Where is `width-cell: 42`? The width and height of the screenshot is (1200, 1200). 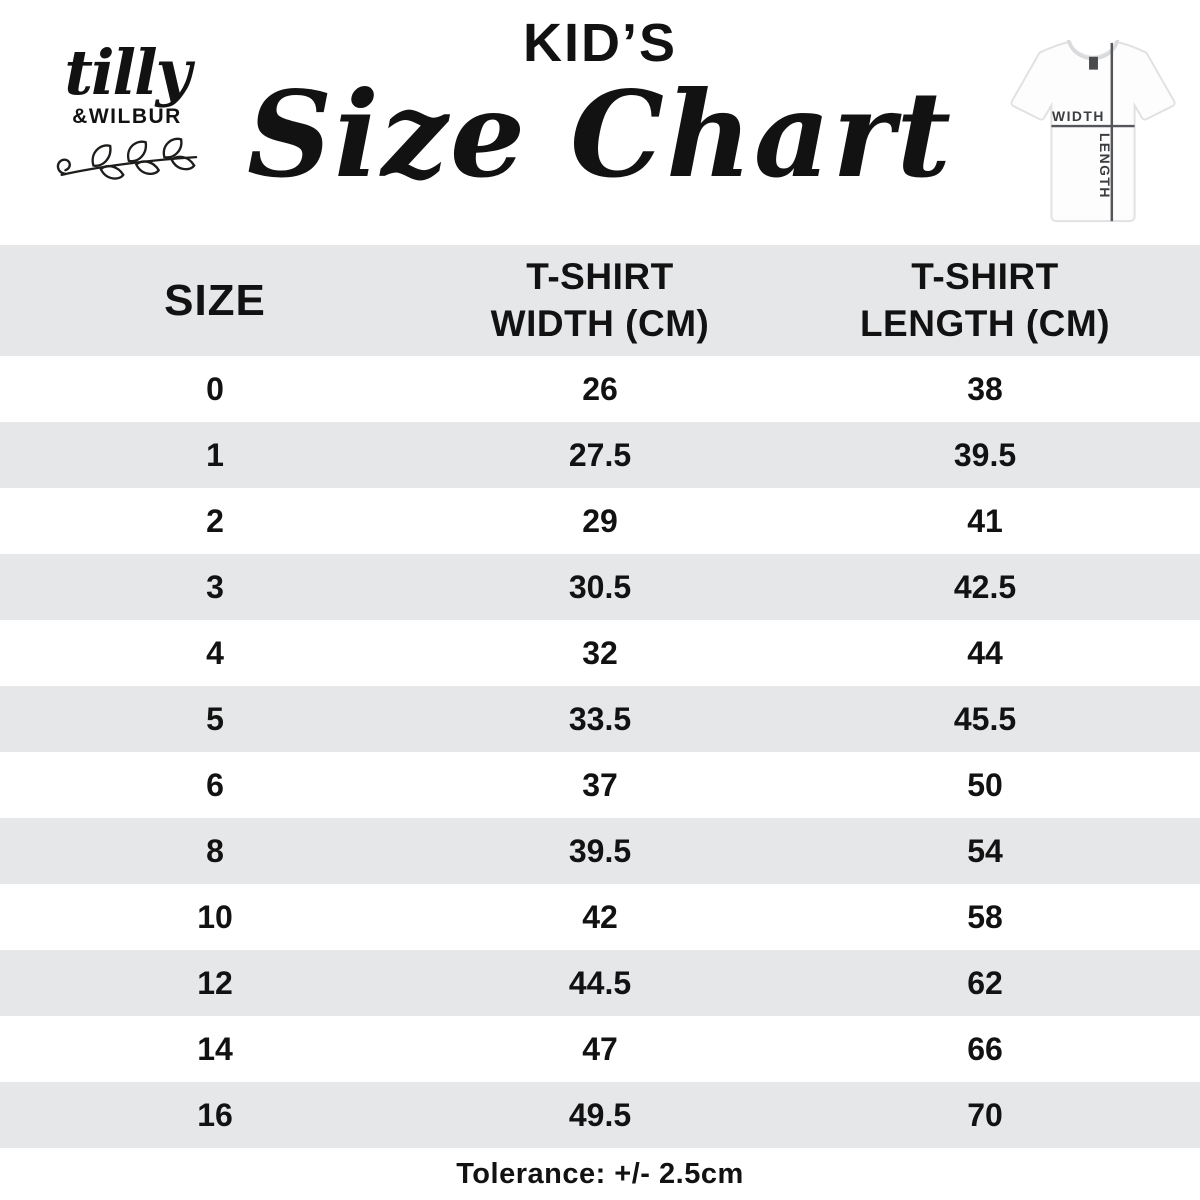
width-cell: 42 is located at coordinates (600, 916).